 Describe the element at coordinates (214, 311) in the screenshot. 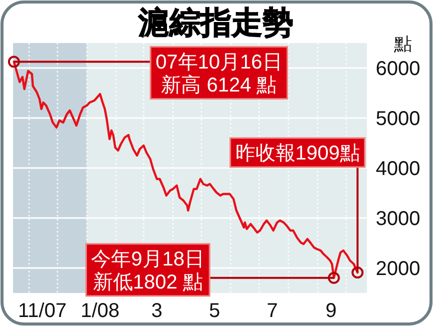

I see `x-tick-label: 5` at that location.